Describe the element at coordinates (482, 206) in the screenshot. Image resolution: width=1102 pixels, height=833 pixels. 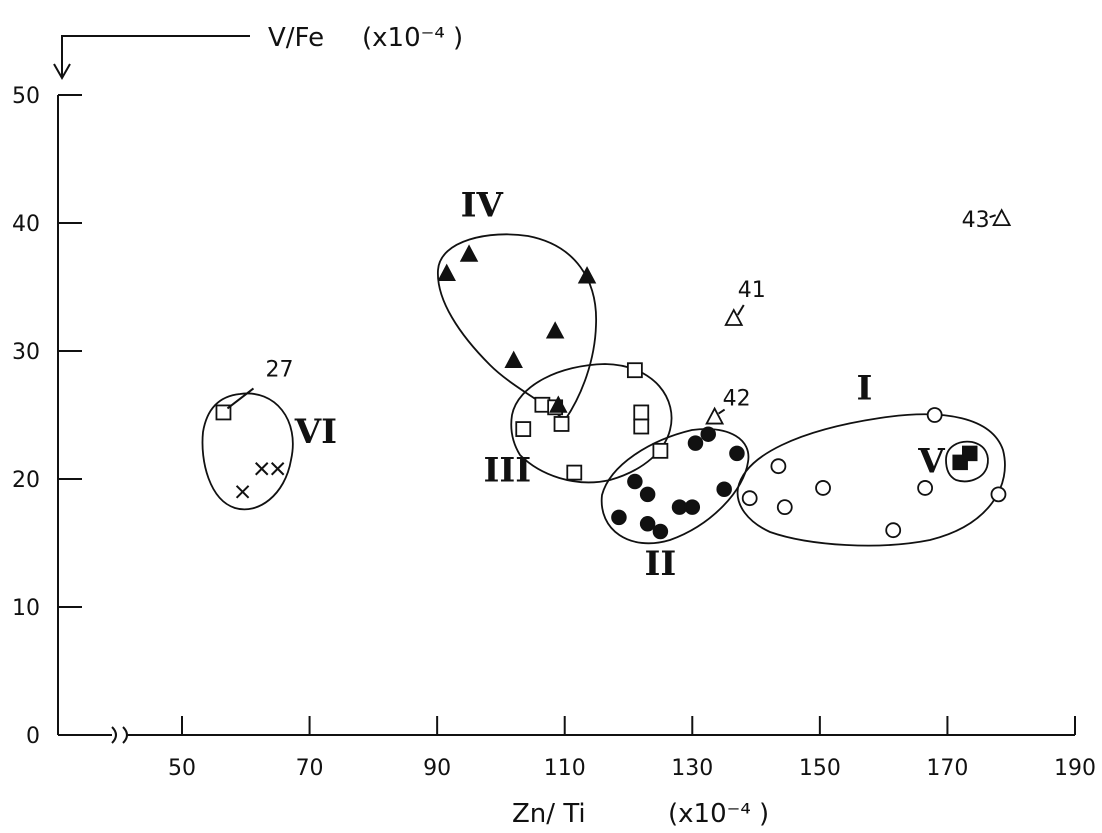
I see `group-label-IV: IV` at that location.